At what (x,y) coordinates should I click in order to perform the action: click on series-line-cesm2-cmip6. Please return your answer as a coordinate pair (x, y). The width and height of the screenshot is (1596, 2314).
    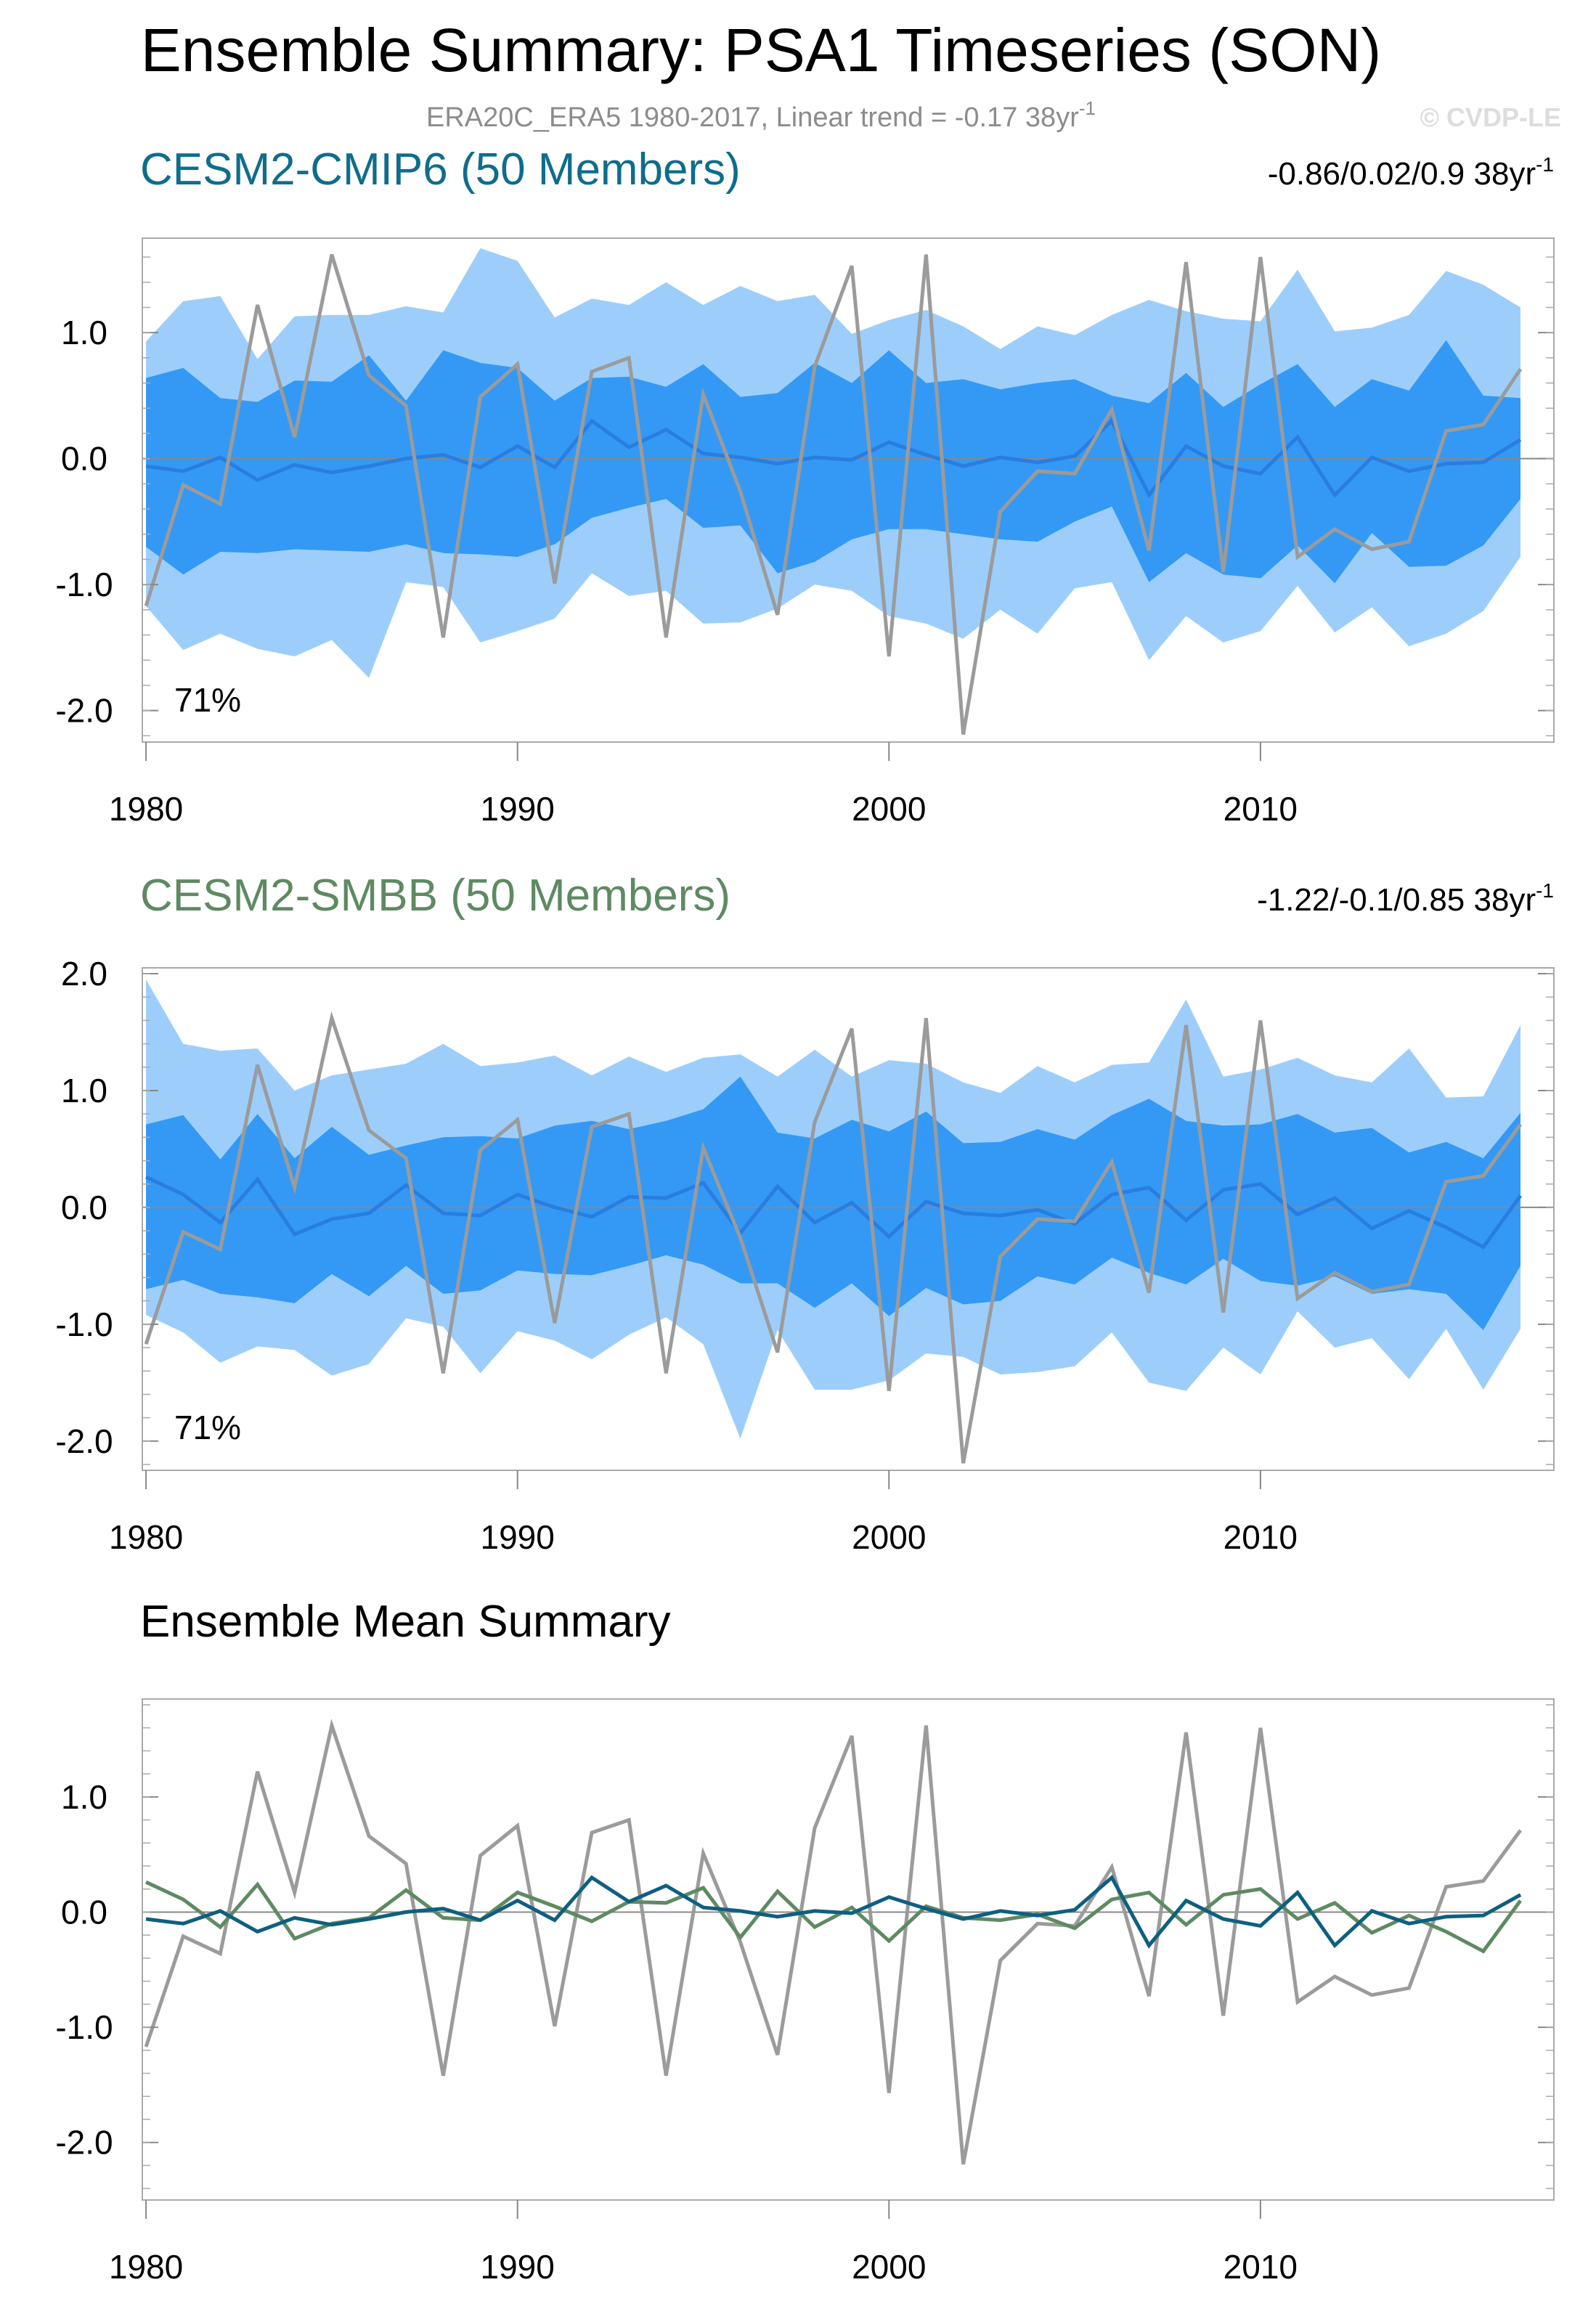
    Looking at the image, I should click on (833, 1912).